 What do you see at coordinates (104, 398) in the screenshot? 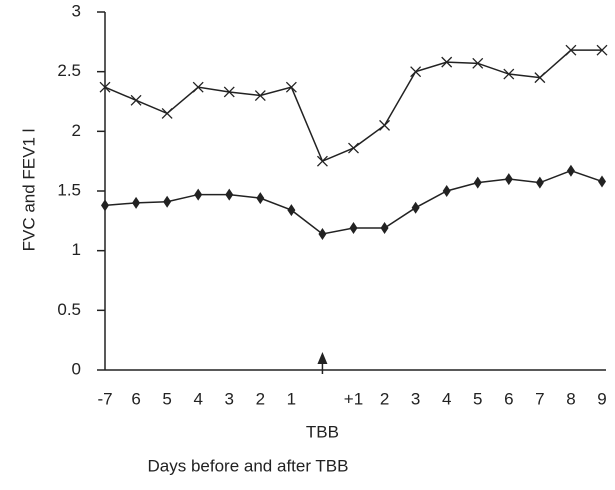
I see `x-tick-label: -7` at bounding box center [104, 398].